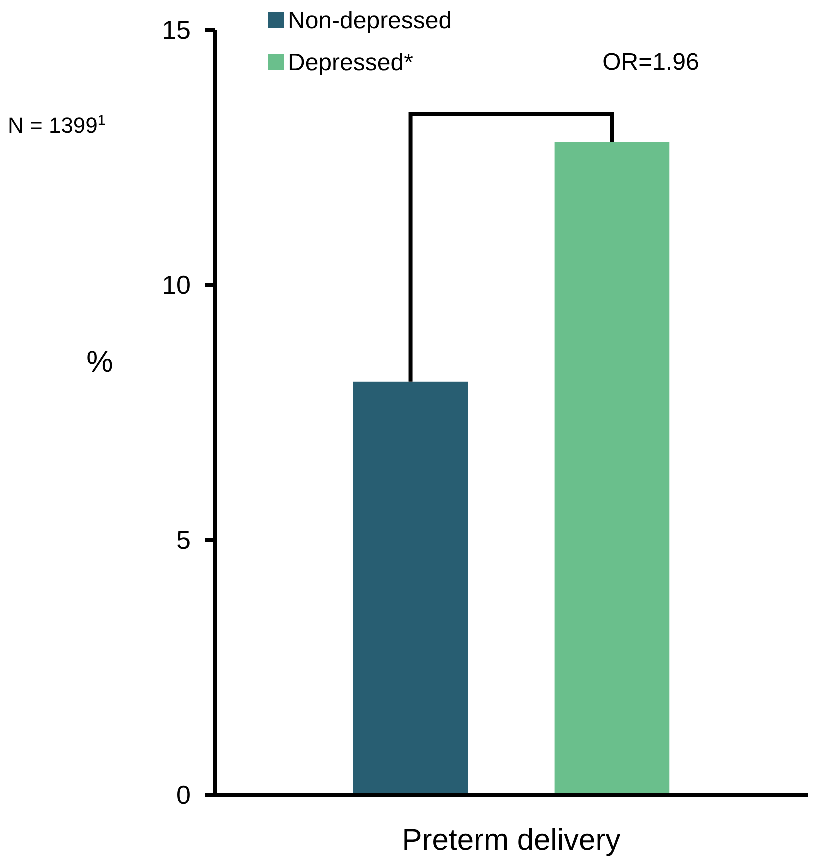 The width and height of the screenshot is (815, 867). Describe the element at coordinates (511, 840) in the screenshot. I see `x-tick-label: Preterm delivery` at that location.